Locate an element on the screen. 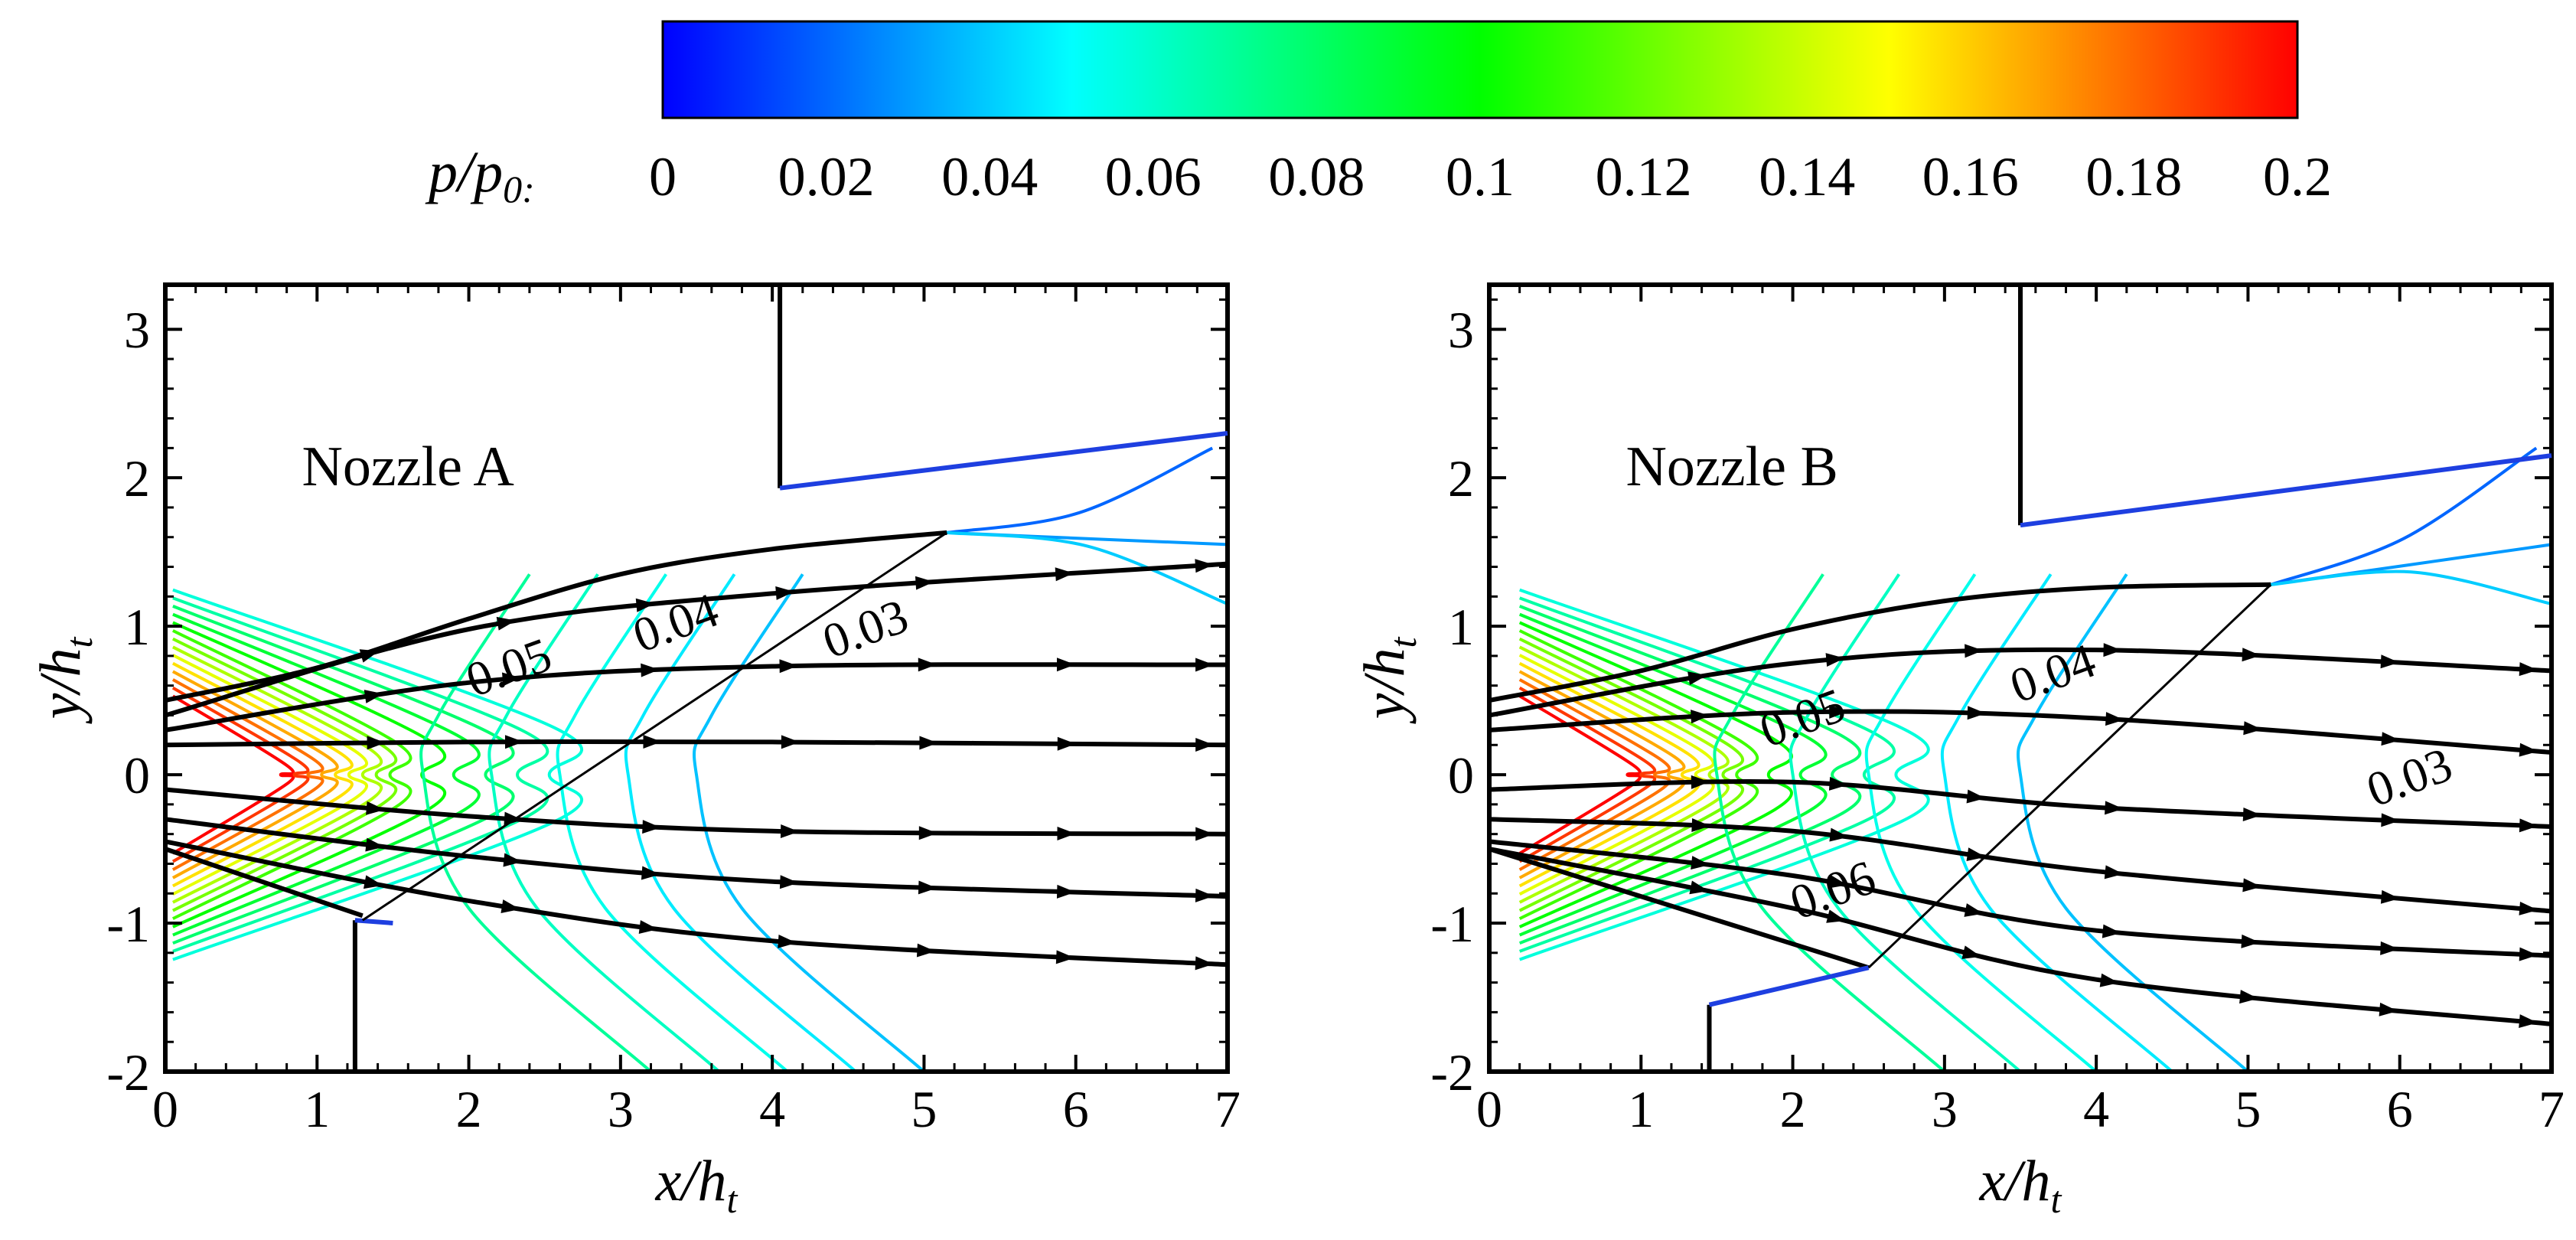 This screenshot has width=2576, height=1240. y-tick-label: 2 is located at coordinates (137, 478).